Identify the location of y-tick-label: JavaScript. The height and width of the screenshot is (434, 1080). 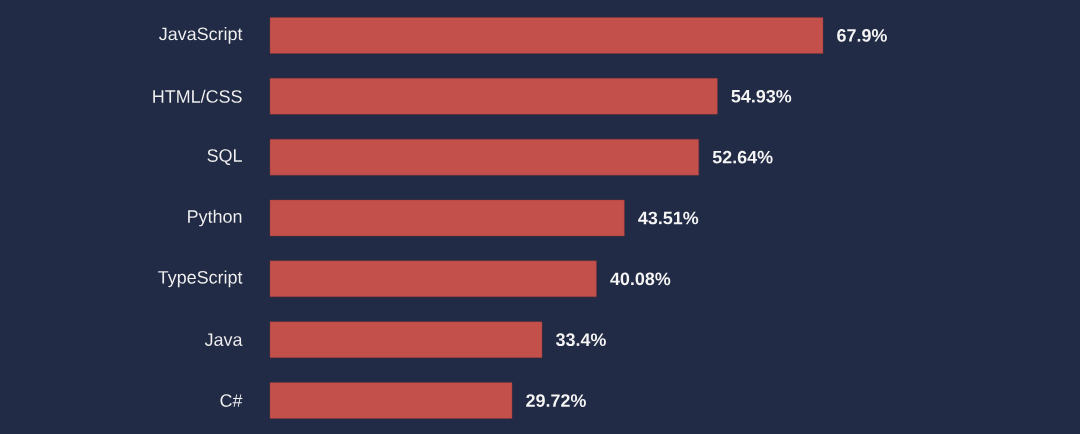
(201, 35).